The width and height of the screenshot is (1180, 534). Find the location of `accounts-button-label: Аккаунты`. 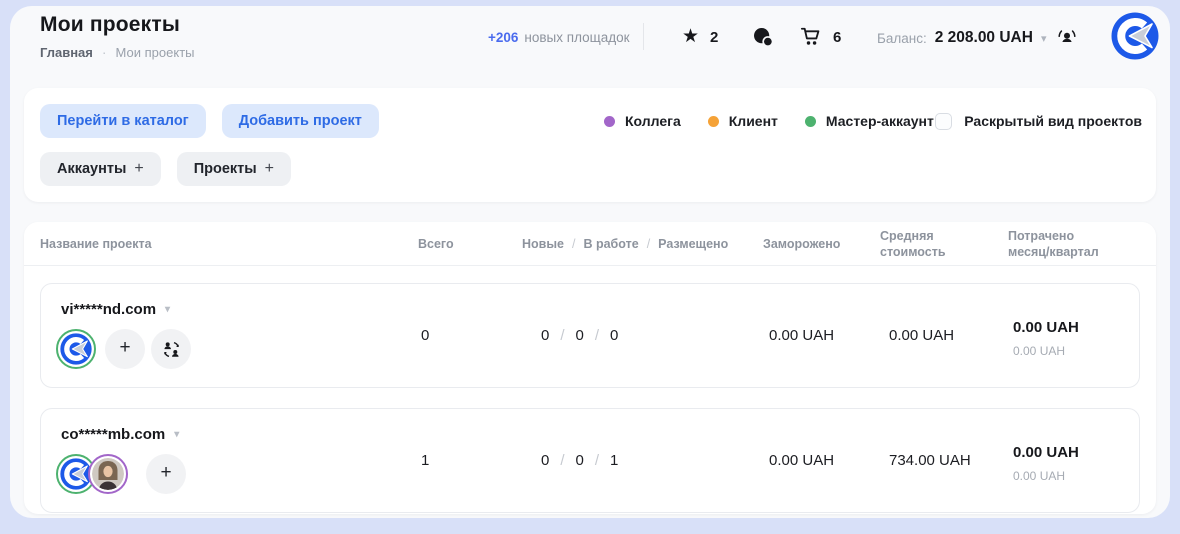

accounts-button-label: Аккаунты is located at coordinates (92, 169).